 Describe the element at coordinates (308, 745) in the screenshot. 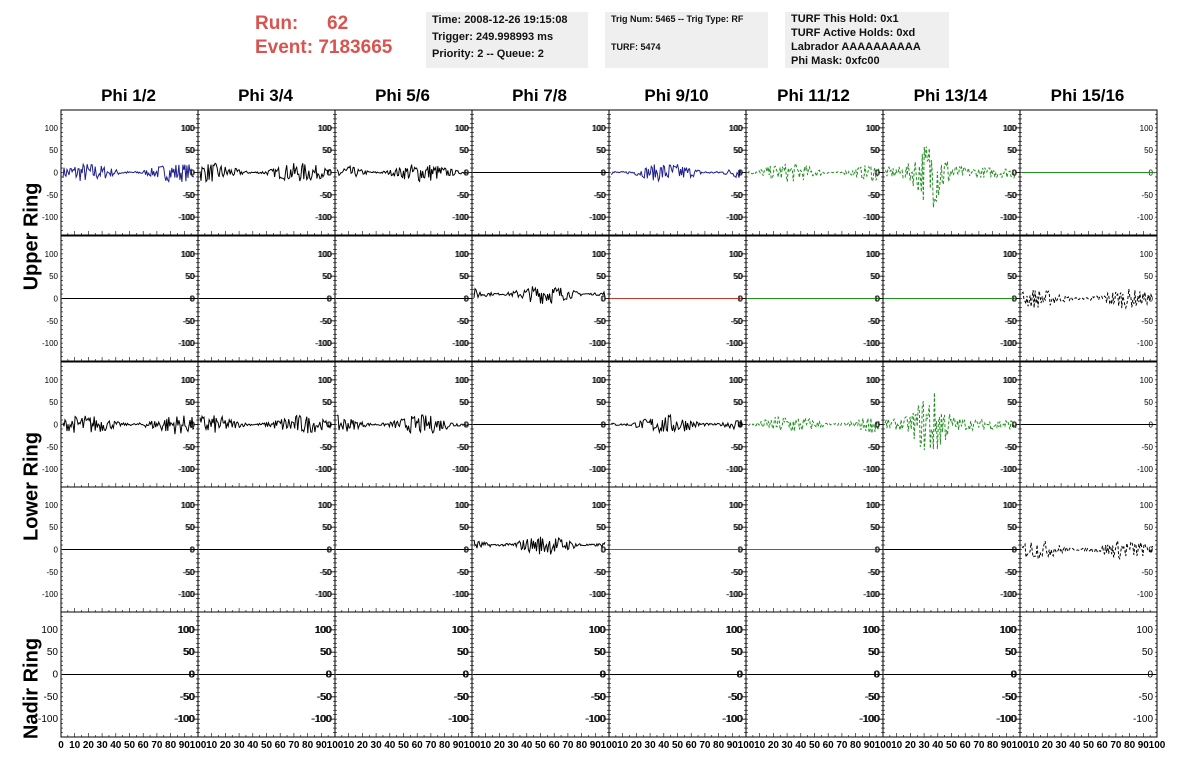

I see `x-tick-label: 80` at that location.